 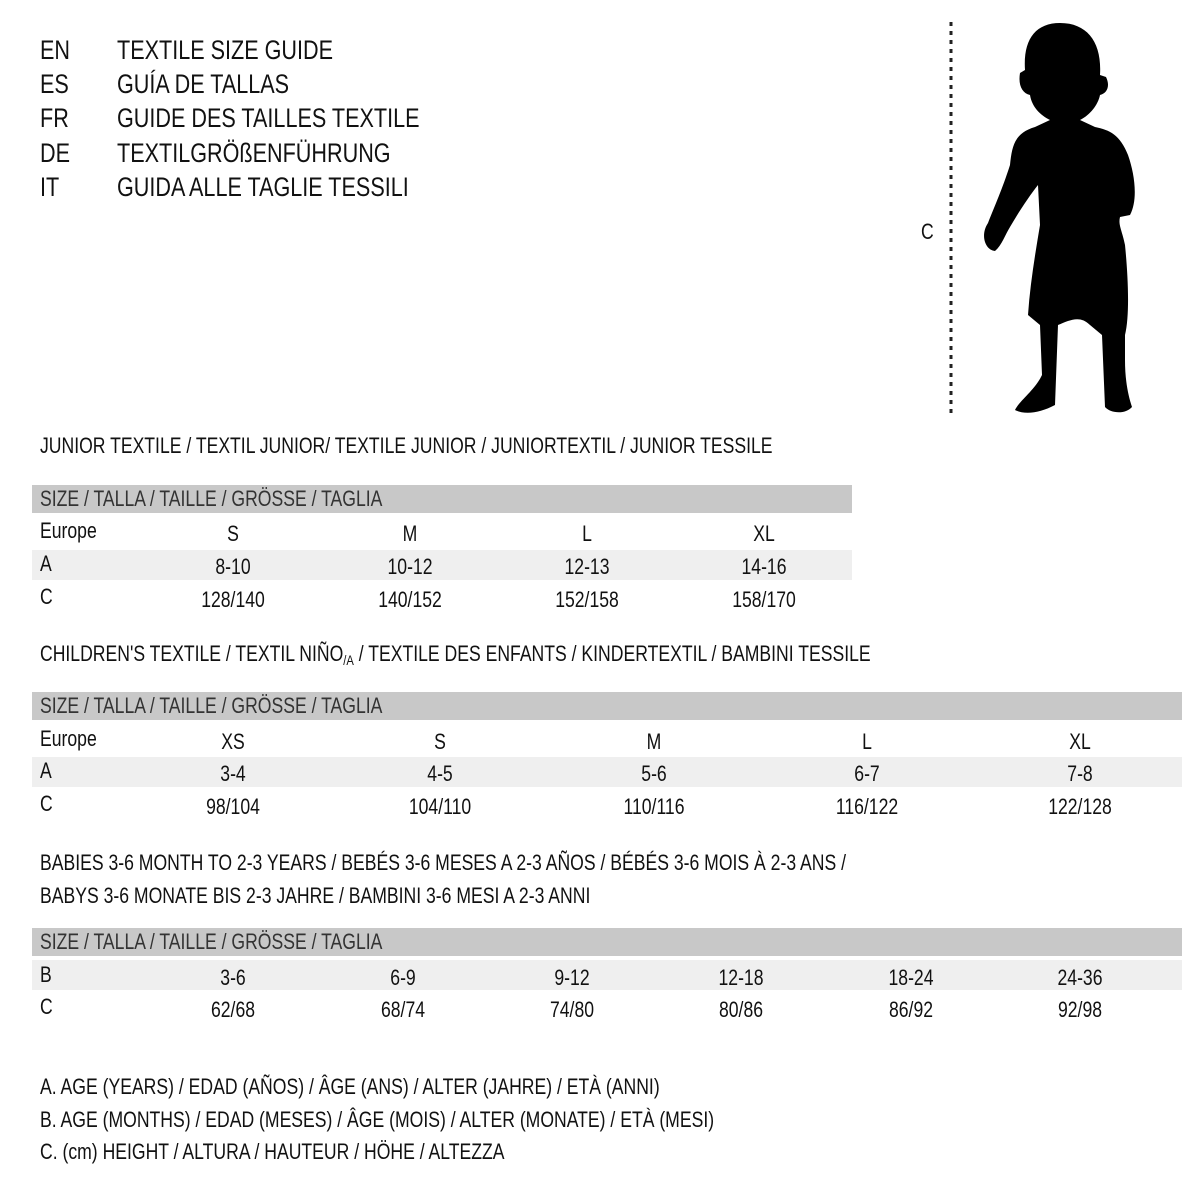 I want to click on lang-code-de: DE, so click(x=55, y=153).